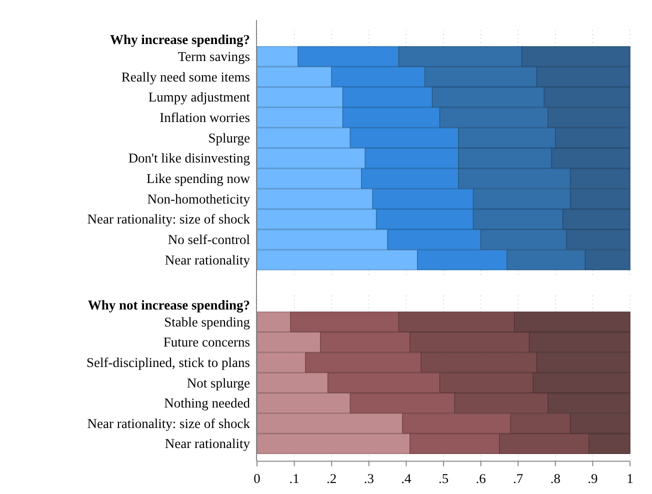  I want to click on x-tick-label: .8, so click(555, 478).